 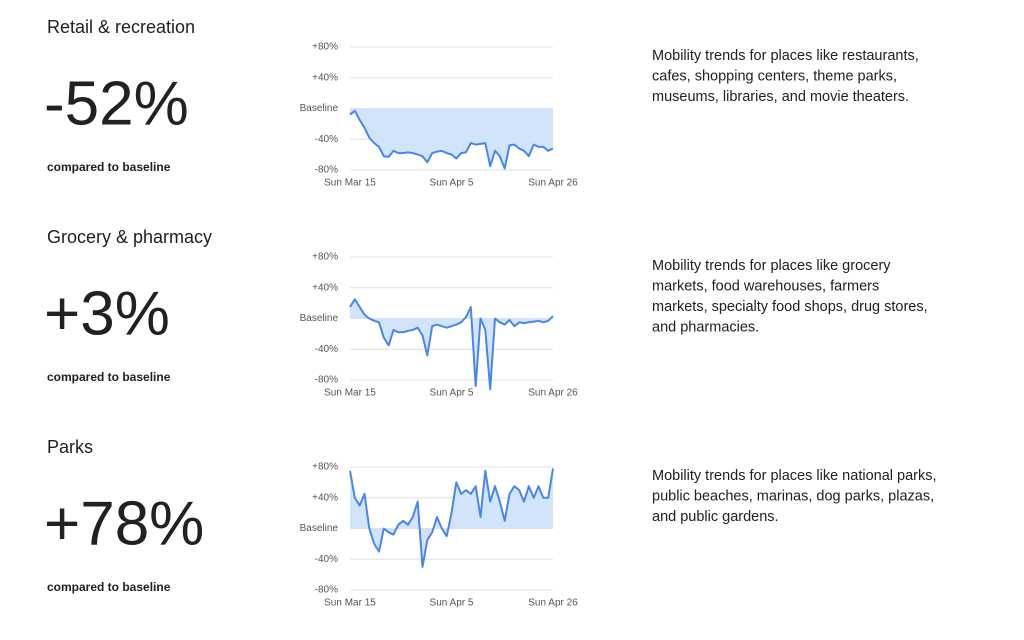 I want to click on description: and public gardens., so click(x=715, y=517).